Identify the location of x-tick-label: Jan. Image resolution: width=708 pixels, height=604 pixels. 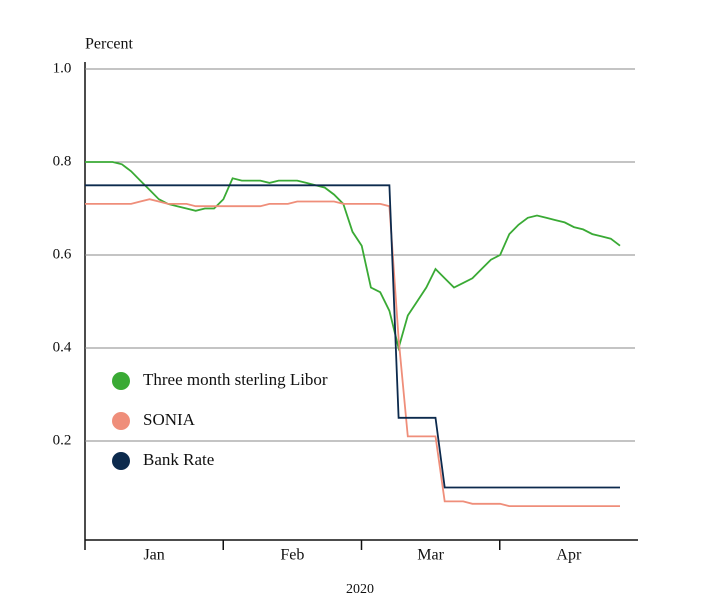
(153, 555).